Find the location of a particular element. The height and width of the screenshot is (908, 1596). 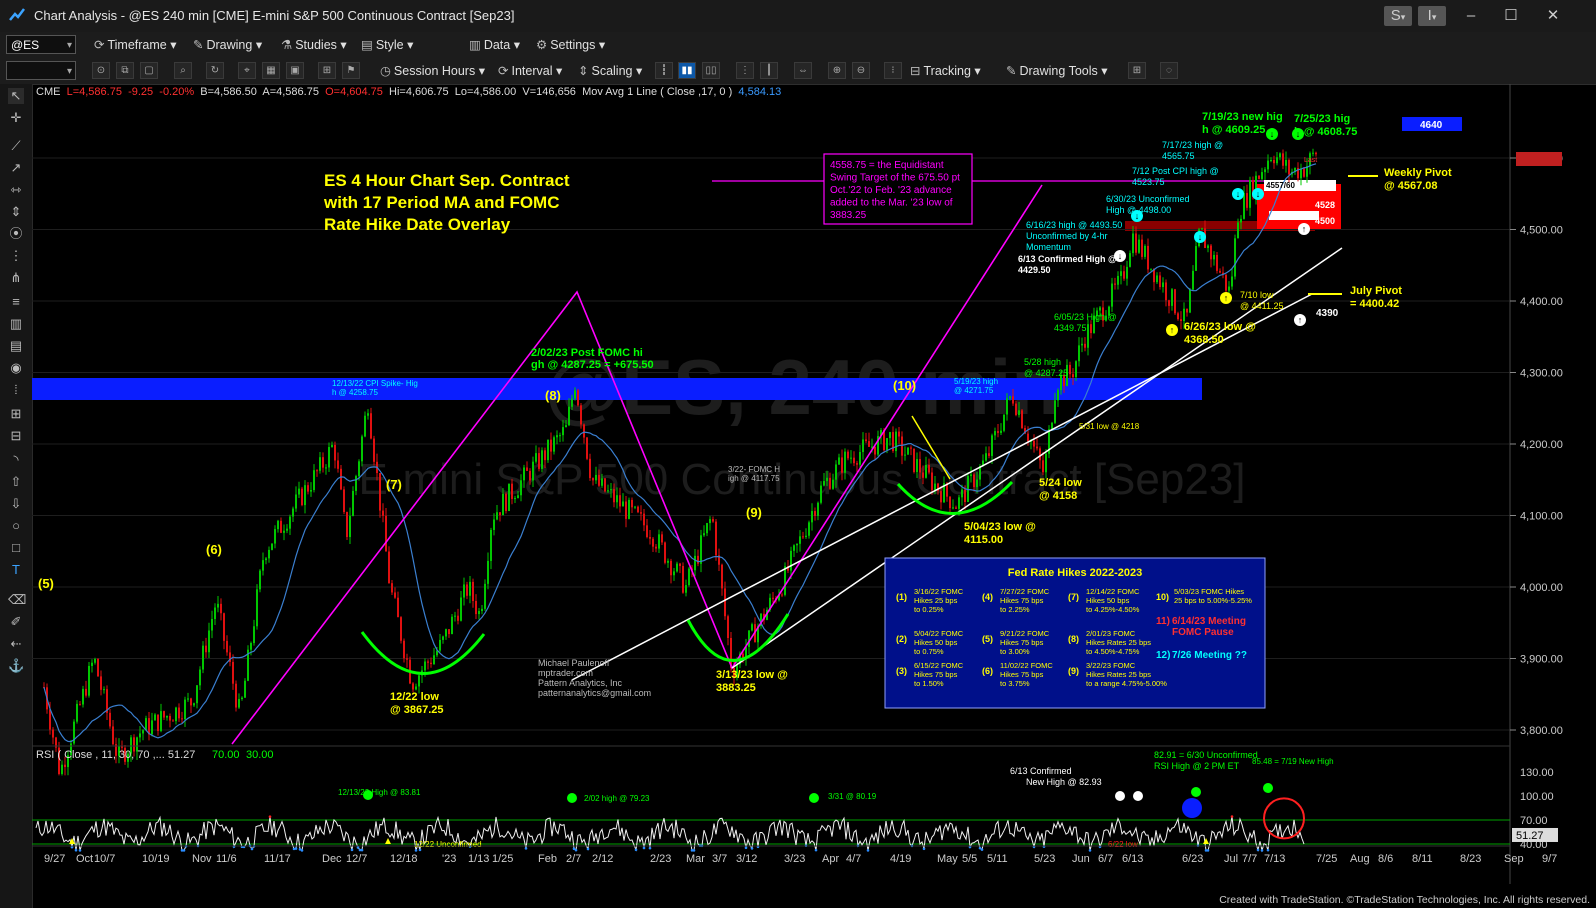

refresh-icon: ↻ is located at coordinates (215, 70).